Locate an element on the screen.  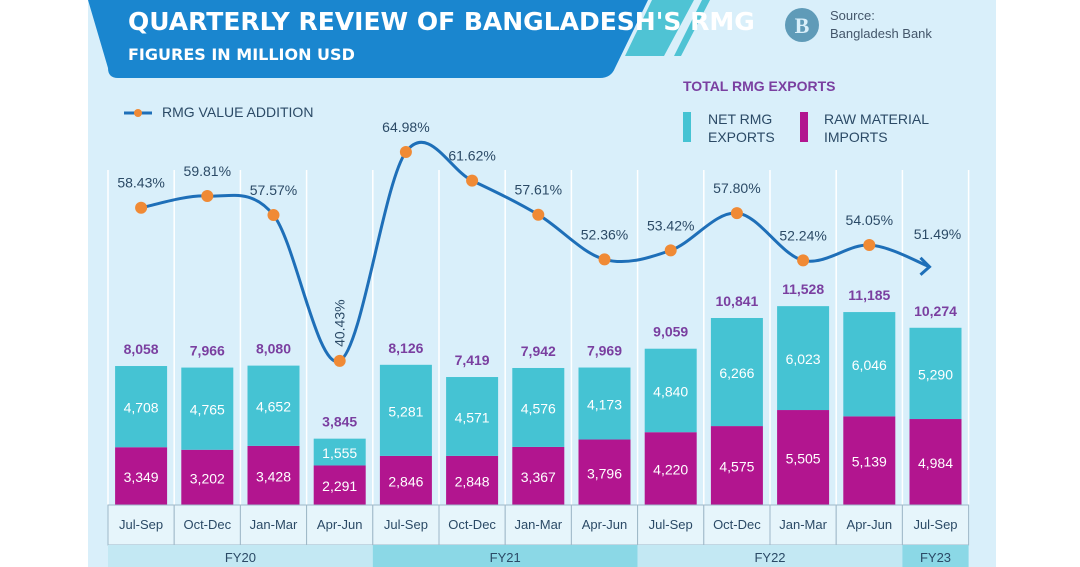
label-net-exports: 4,576 is located at coordinates (538, 408).